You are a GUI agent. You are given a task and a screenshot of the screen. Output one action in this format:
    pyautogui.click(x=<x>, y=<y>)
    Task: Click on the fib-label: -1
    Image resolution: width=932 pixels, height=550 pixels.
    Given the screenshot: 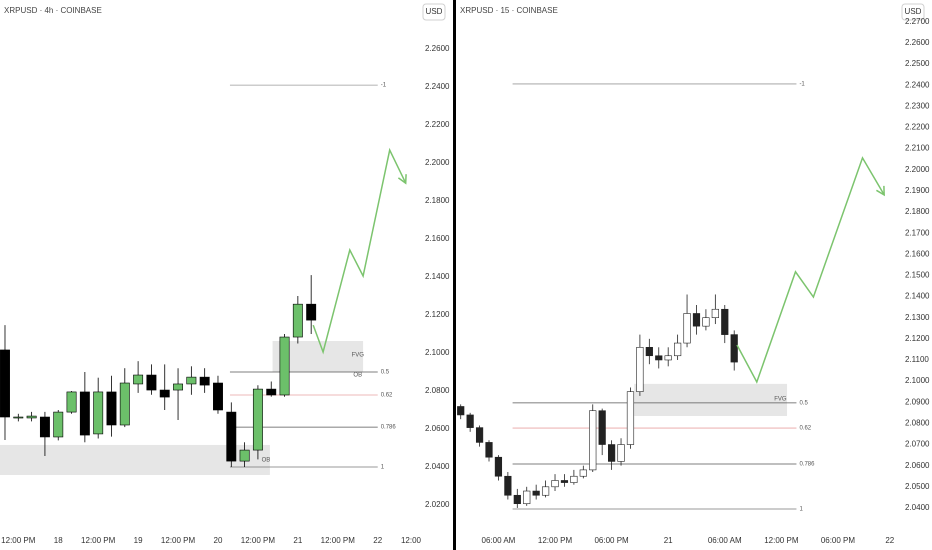 What is the action you would take?
    pyautogui.click(x=802, y=84)
    